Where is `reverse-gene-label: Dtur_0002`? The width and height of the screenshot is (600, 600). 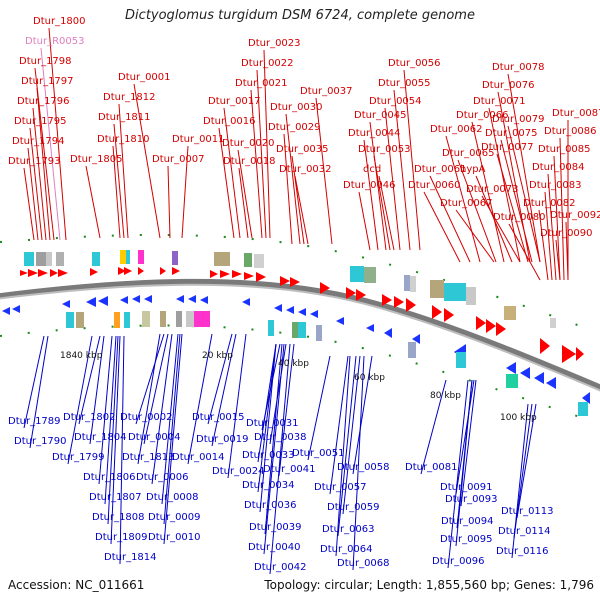
reverse-gene-label: Dtur_0002 is located at coordinates (146, 417).